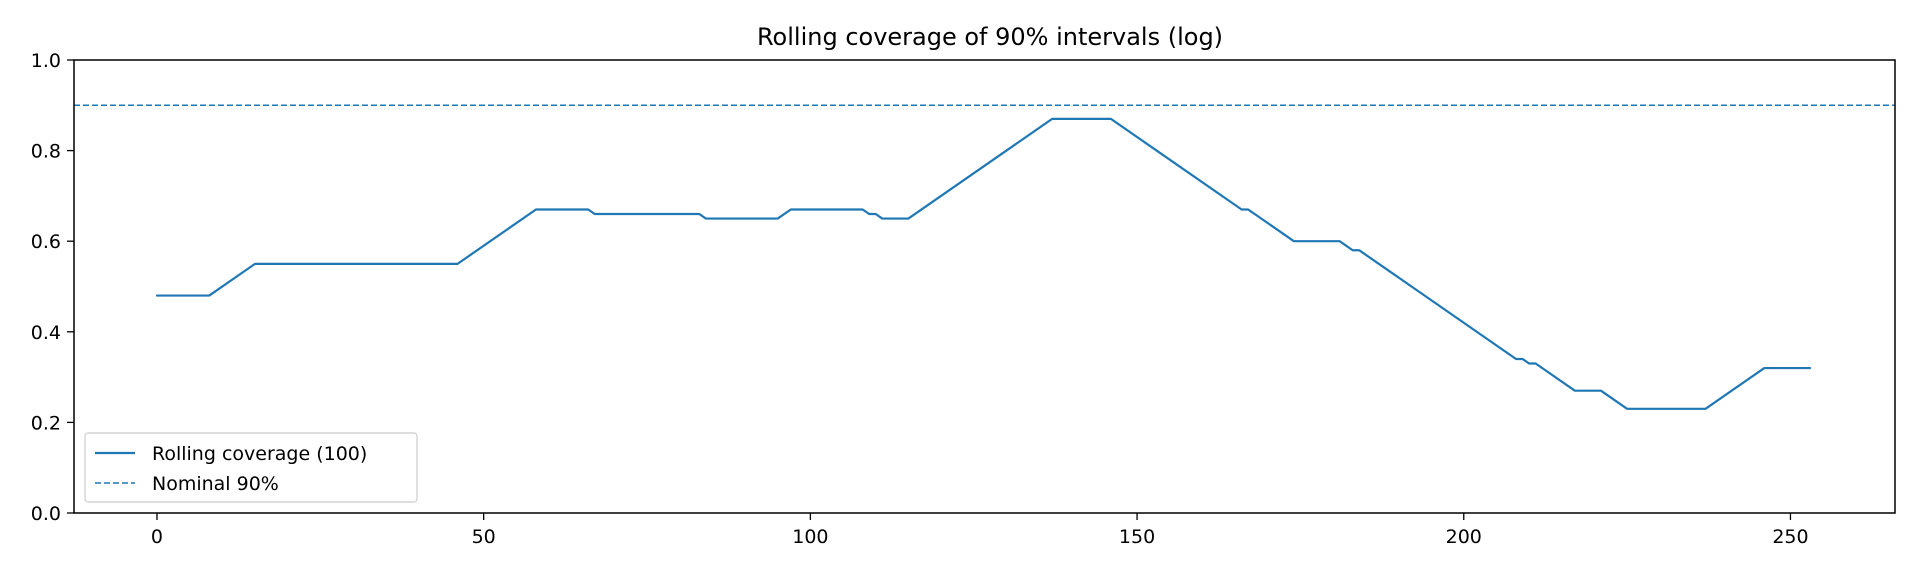  Describe the element at coordinates (980, 530) in the screenshot. I see `x-axis: 0 50 100 150 200 250` at that location.